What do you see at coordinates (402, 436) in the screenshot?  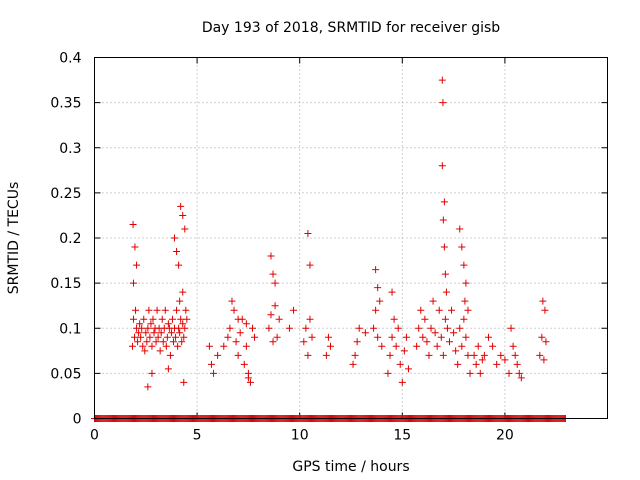 I see `x-tick-label: 15` at bounding box center [402, 436].